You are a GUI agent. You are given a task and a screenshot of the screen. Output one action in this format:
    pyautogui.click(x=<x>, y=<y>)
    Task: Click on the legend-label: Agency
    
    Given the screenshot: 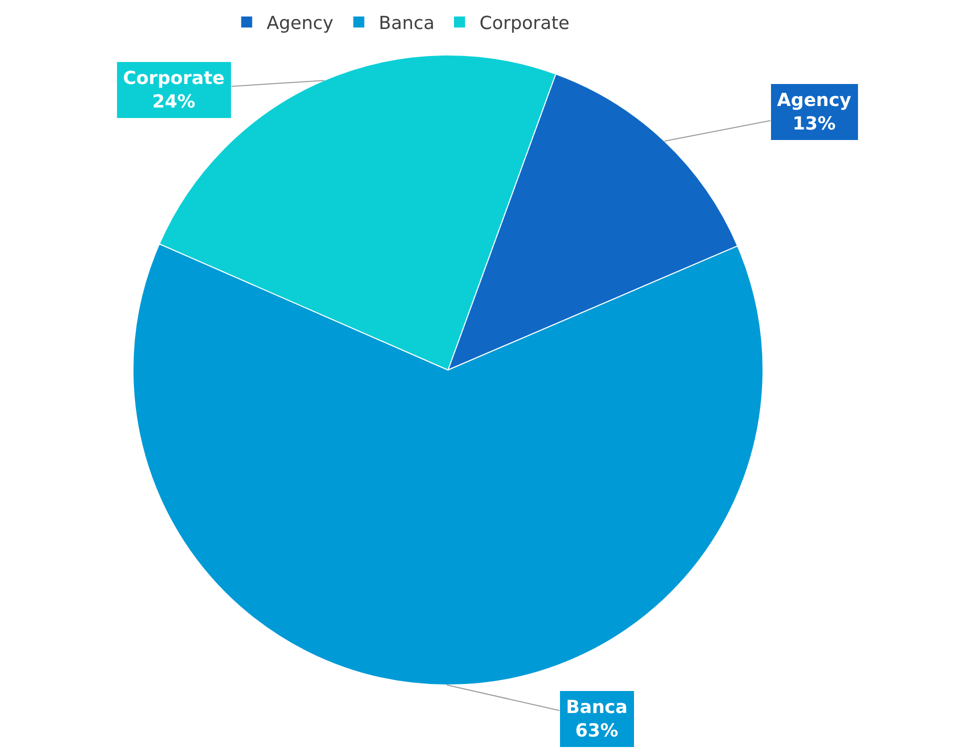 What is the action you would take?
    pyautogui.click(x=300, y=23)
    